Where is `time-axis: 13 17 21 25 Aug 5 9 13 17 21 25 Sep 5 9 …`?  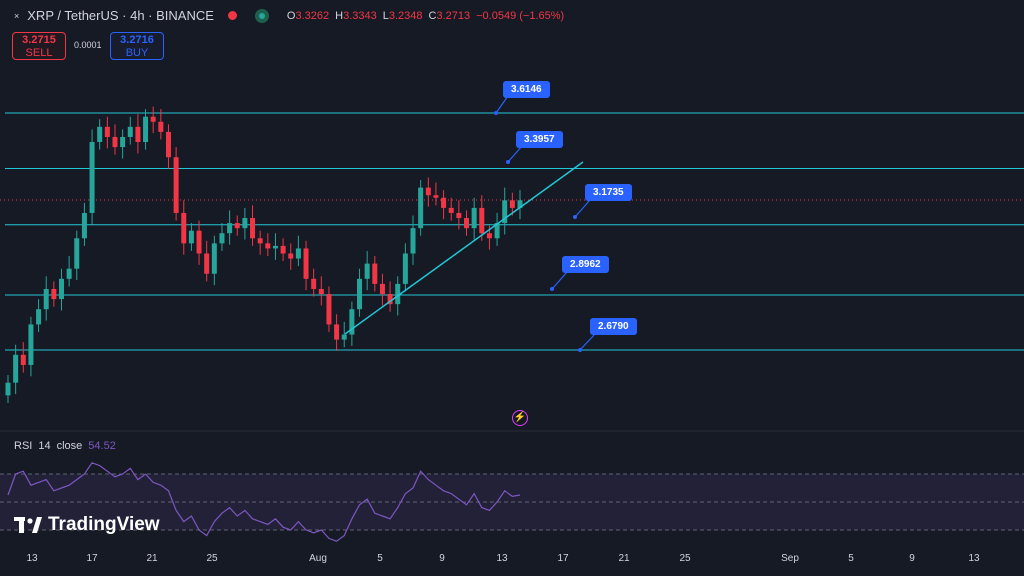 time-axis: 13 17 21 25 Aug 5 9 13 17 21 25 Sep 5 9 … is located at coordinates (512, 562).